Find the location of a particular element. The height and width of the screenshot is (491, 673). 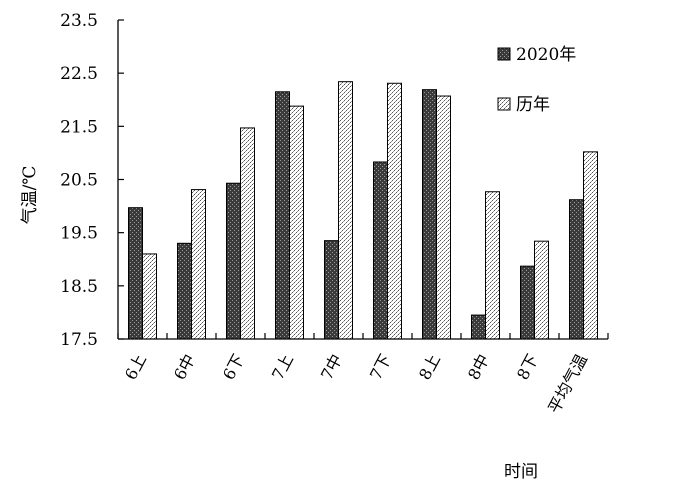

x-category-label: 平均气温 is located at coordinates (567, 383).